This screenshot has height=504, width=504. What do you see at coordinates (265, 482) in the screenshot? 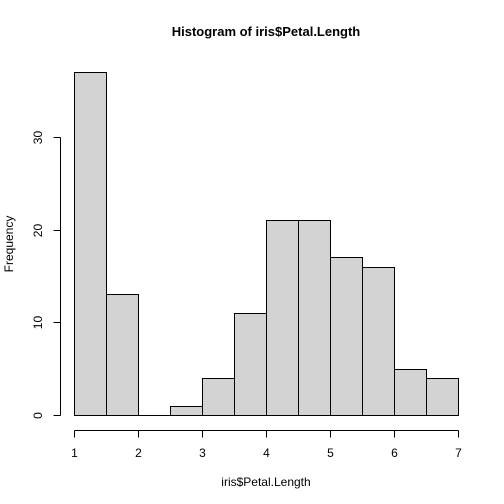
I see `x-axis-label: iris$Petal.Length` at bounding box center [265, 482].